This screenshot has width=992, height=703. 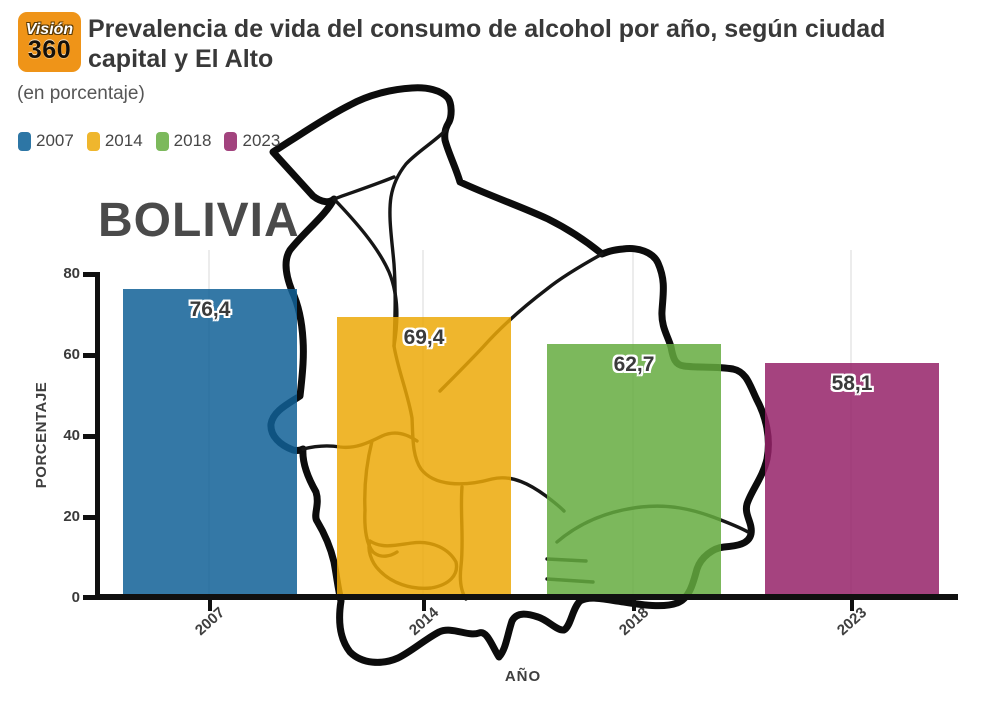 I want to click on y-tick-label-0: 0, so click(x=75, y=597).